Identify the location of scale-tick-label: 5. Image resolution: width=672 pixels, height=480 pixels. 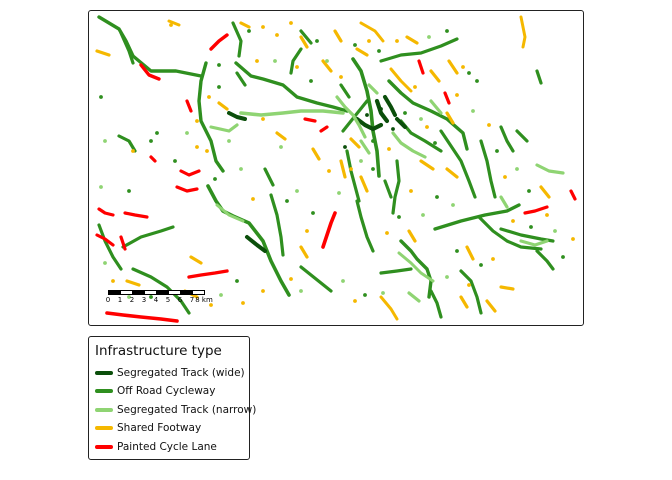
(168, 300).